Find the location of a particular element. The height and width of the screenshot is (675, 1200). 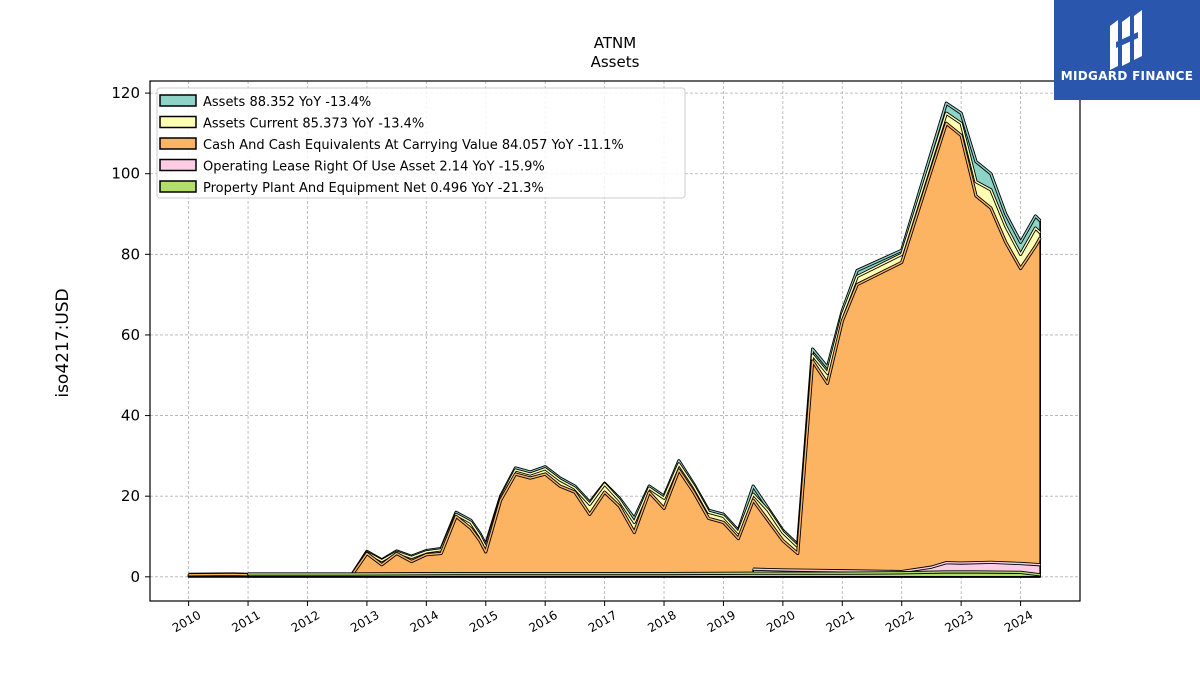

x-tick-label: 2011 is located at coordinates (245, 621).